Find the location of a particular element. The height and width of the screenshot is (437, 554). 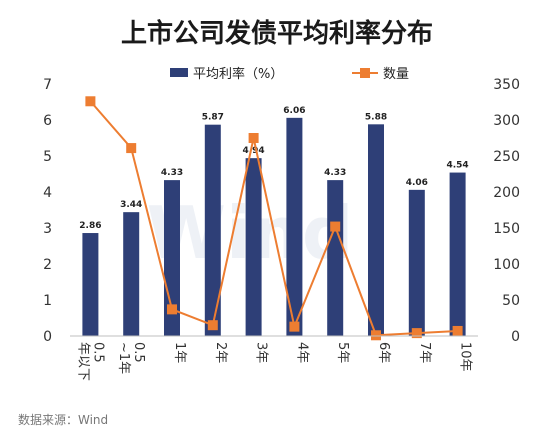

y-right-tick-label: 100 is located at coordinates (506, 265).